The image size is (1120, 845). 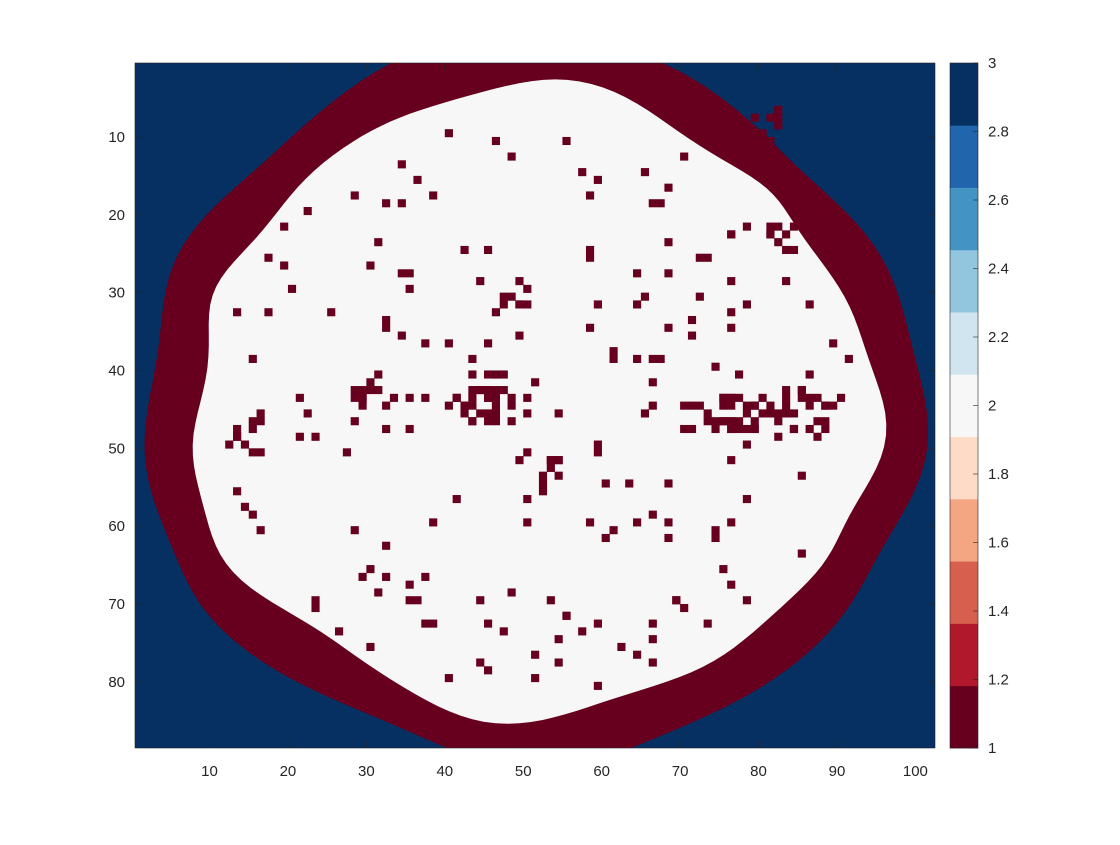 I want to click on y-tick-label: 20, so click(x=116, y=215).